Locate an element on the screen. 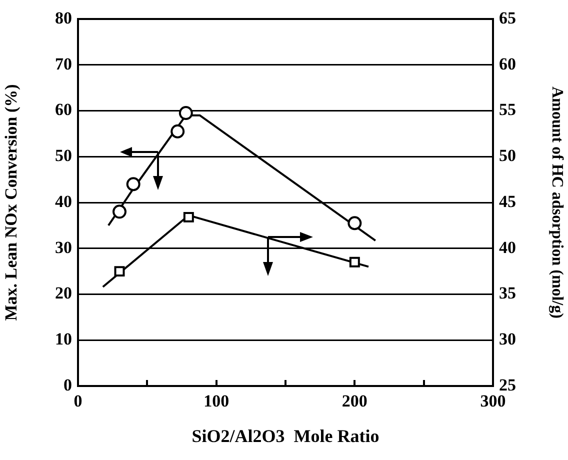 The height and width of the screenshot is (460, 568). y-tick-label: 0 is located at coordinates (68, 384).